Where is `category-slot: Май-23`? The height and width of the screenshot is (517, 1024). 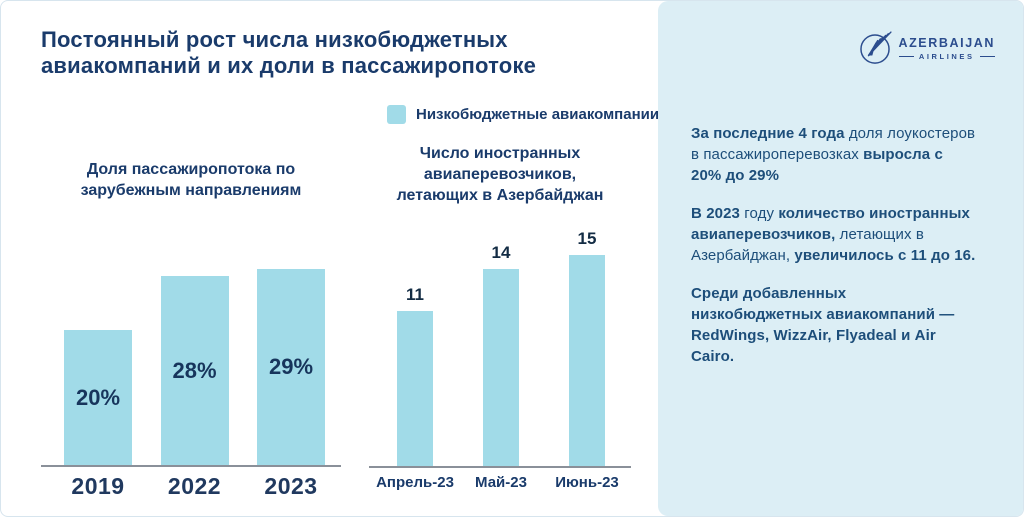 category-slot: Май-23 is located at coordinates (501, 488).